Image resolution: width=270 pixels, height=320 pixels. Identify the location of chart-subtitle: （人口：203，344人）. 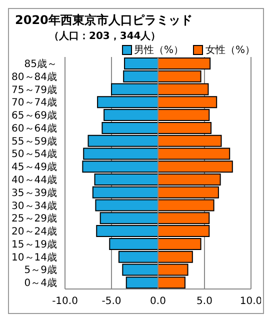
(105, 36).